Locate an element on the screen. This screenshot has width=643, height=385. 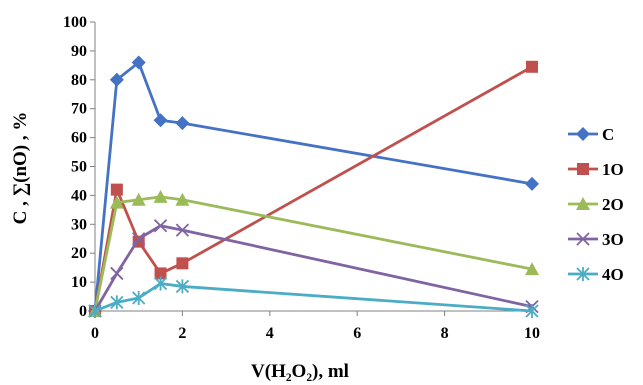
legend-label: C is located at coordinates (608, 134).